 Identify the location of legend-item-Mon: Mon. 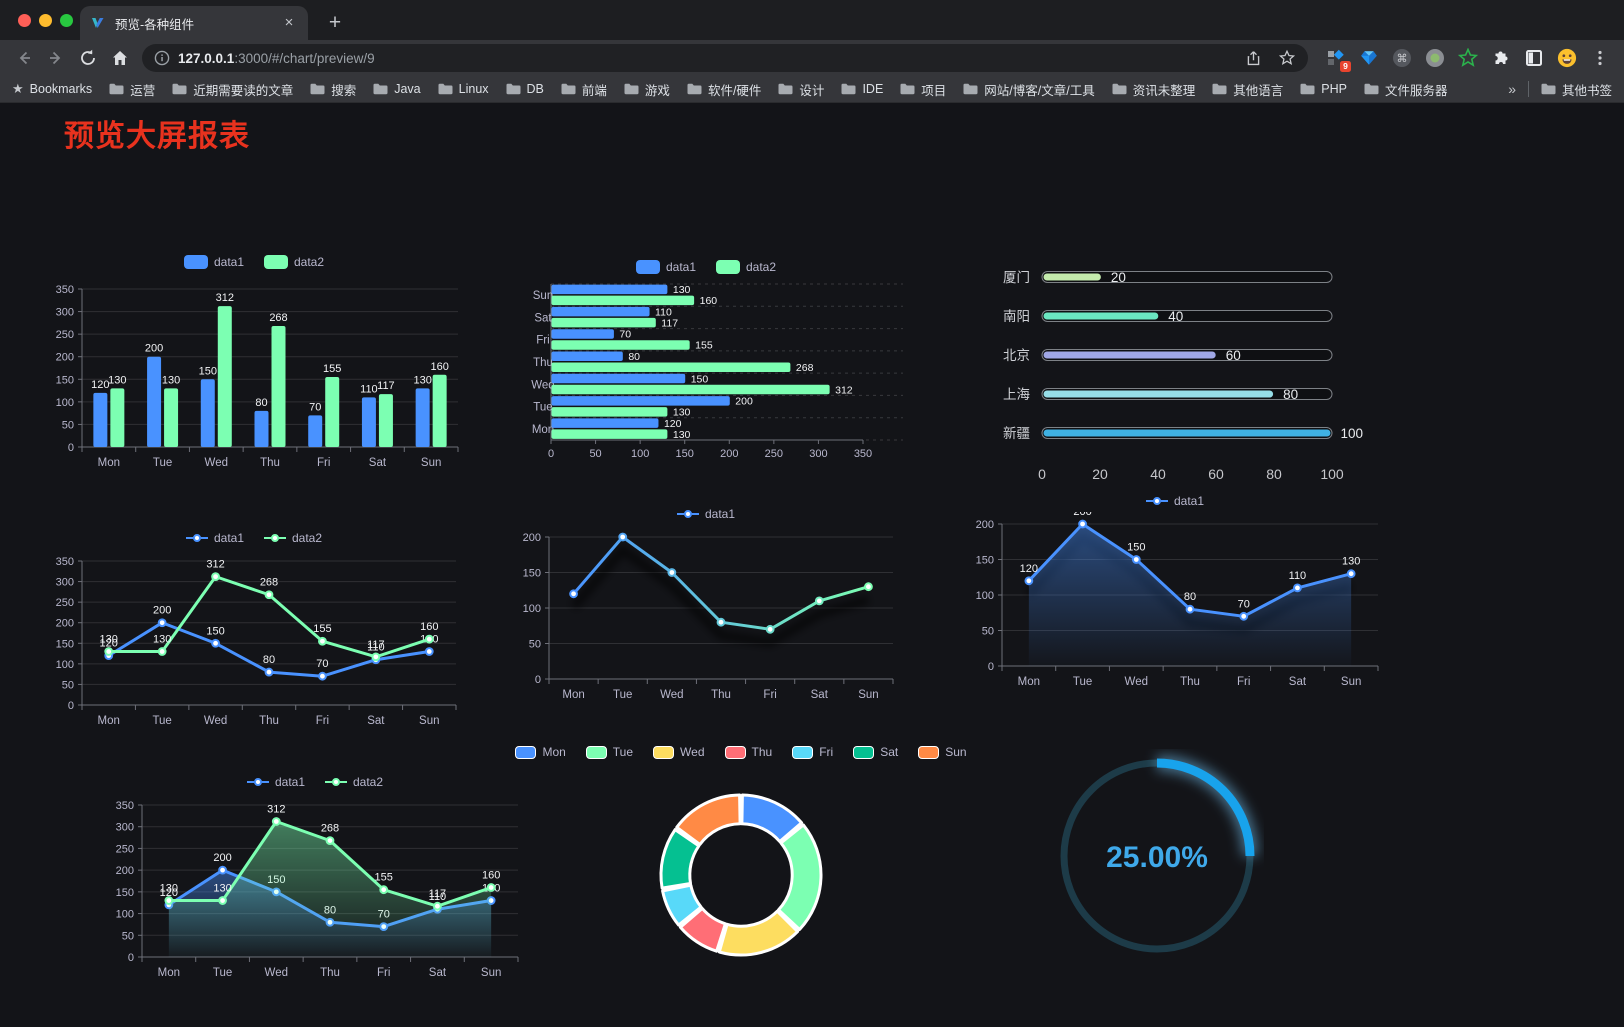
(540, 752).